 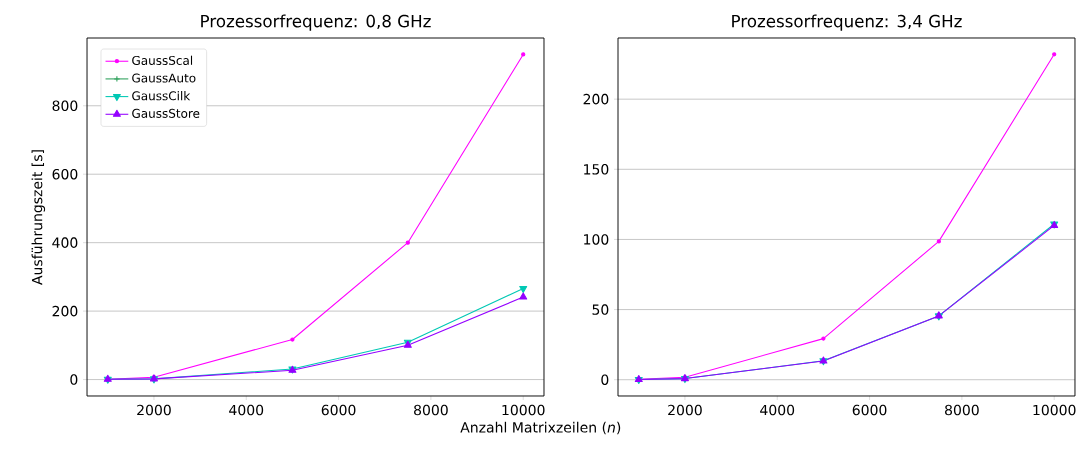 What do you see at coordinates (166, 113) in the screenshot?
I see `legend-label: GaussStore` at bounding box center [166, 113].